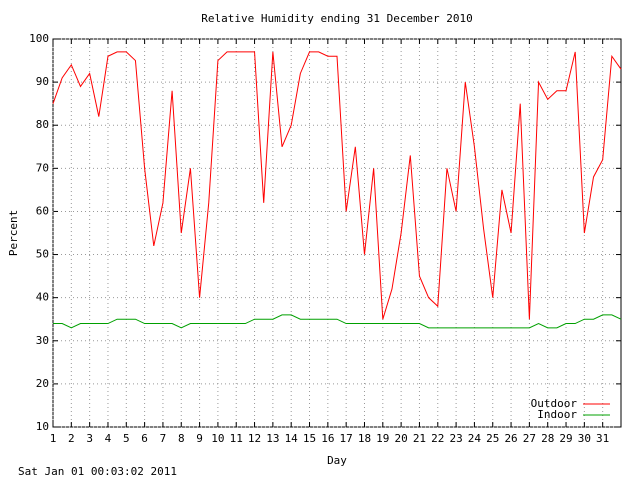 This screenshot has width=640, height=484. I want to click on x-axis-label: Day, so click(337, 460).